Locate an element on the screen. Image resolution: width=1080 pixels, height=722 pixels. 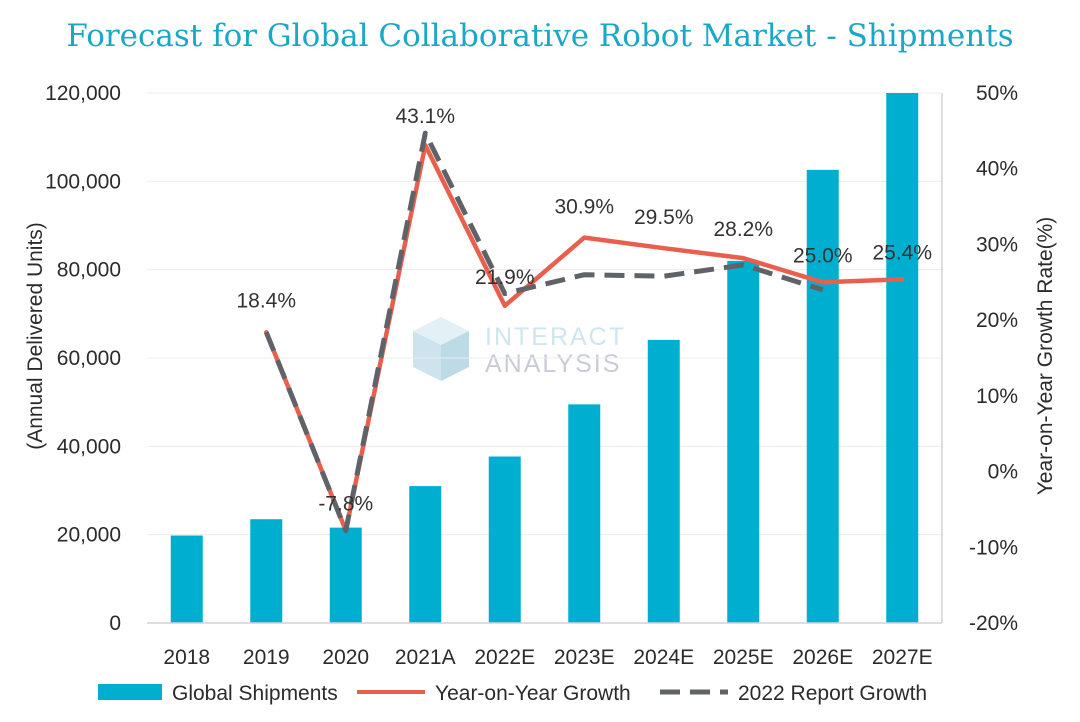
right-tick-label: -20% is located at coordinates (993, 623).